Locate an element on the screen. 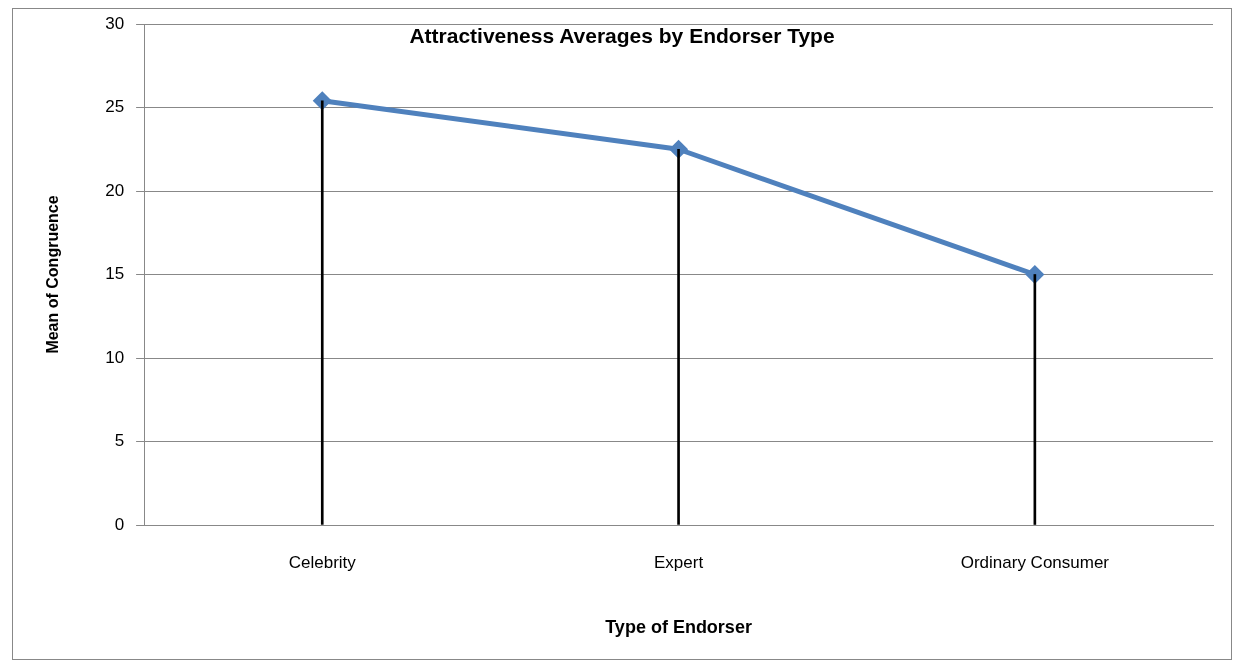  y-tick-label: 30 is located at coordinates (115, 23).